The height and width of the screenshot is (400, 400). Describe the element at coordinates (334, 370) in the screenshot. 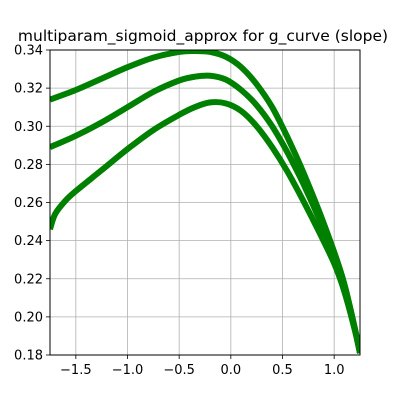

I see `x-tick-label: 1.0` at that location.